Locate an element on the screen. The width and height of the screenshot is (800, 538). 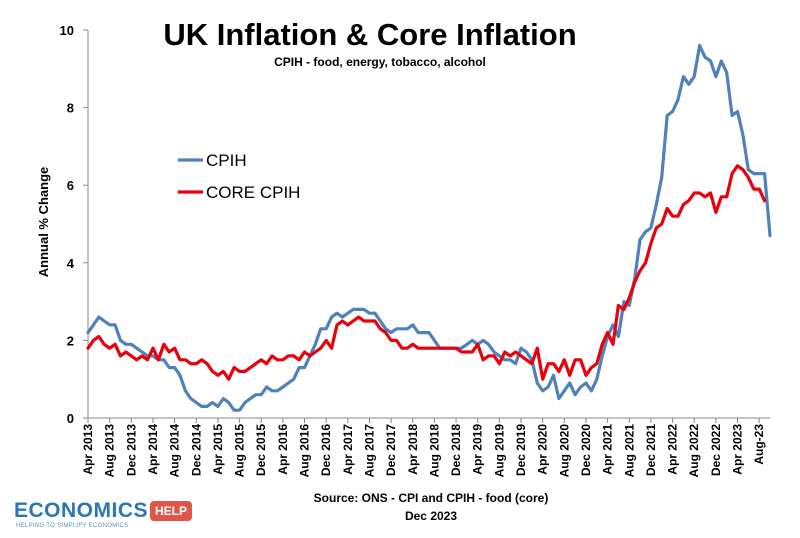
y-axis: 0 2 4 6 8 10 is located at coordinates (74, 224).